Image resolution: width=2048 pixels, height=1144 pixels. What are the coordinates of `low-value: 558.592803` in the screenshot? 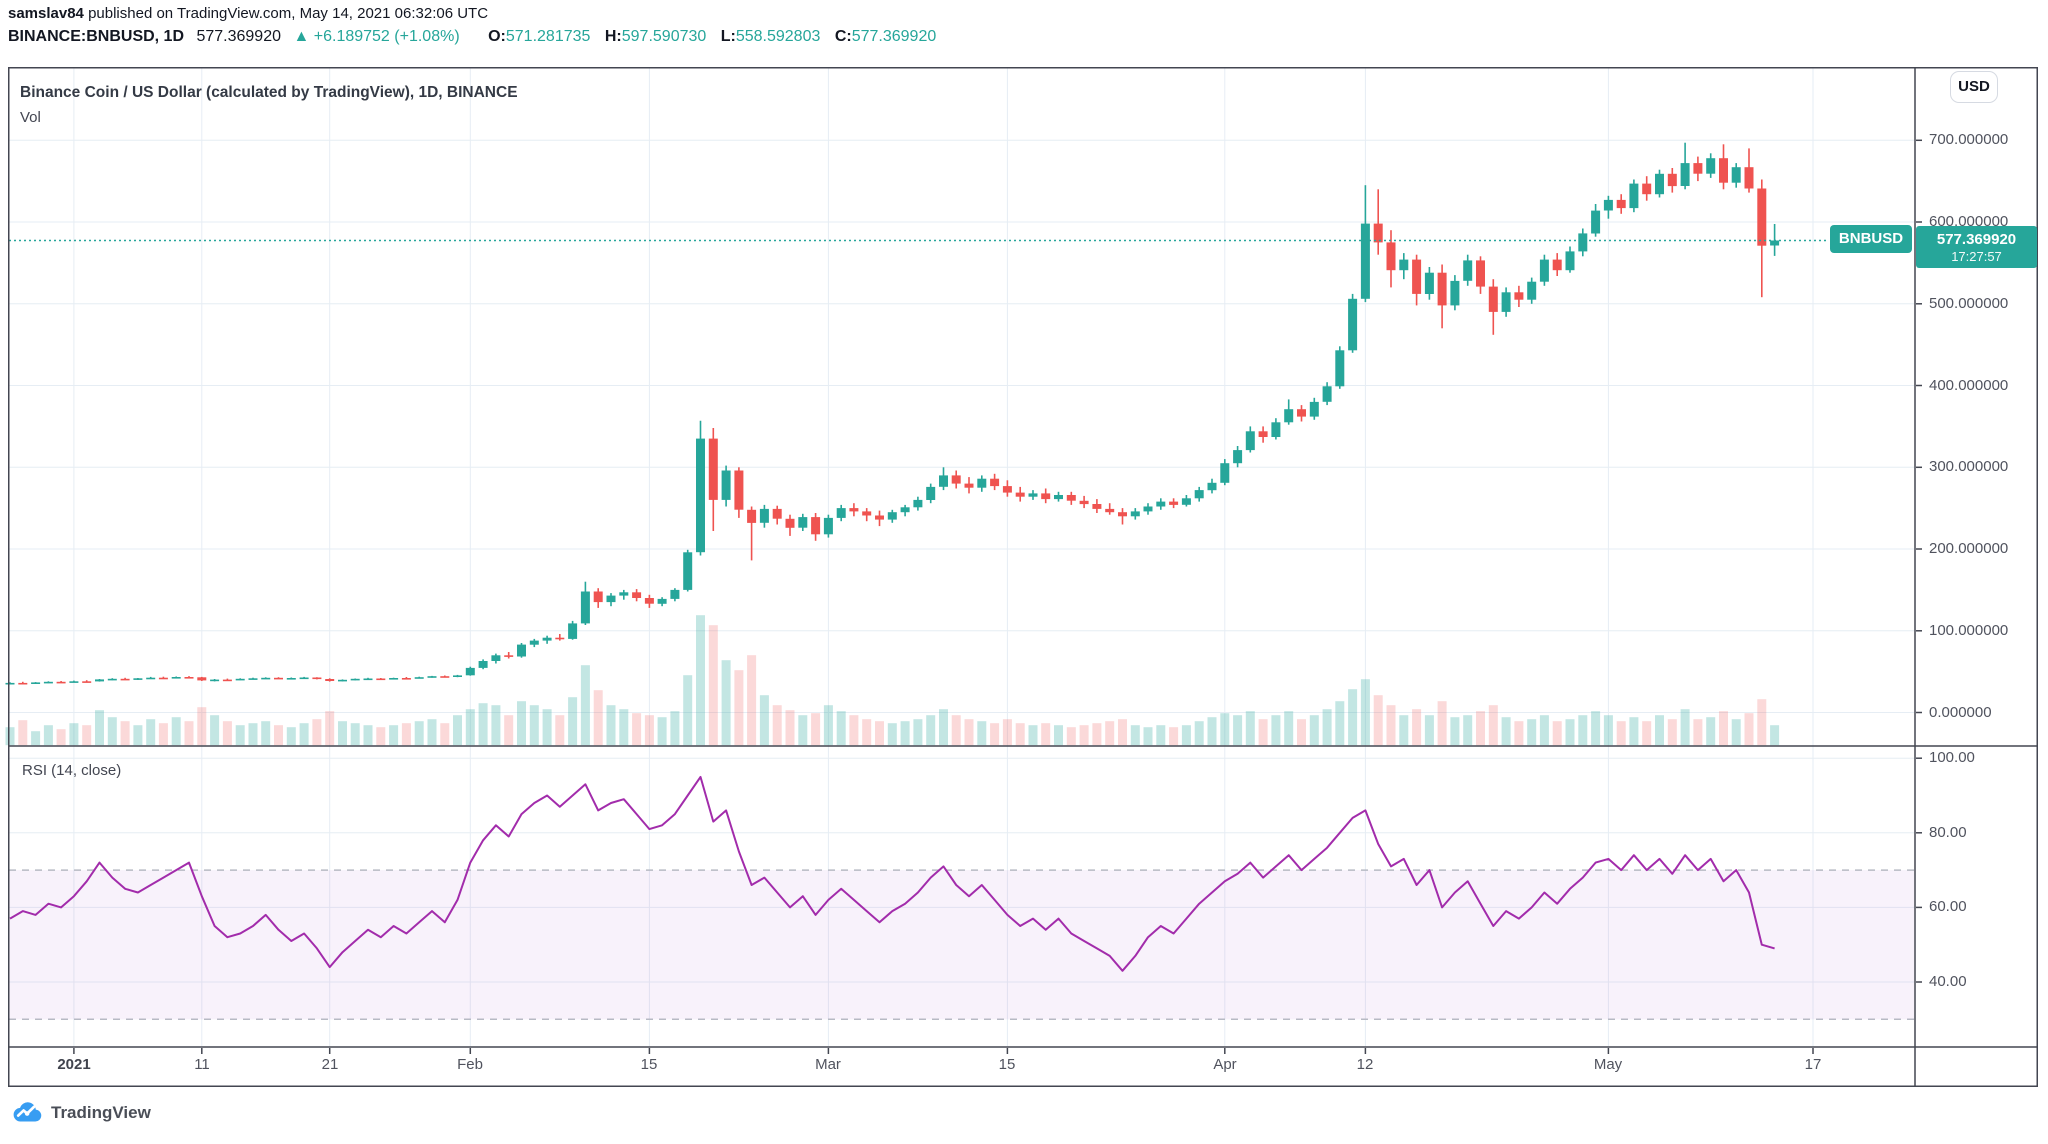 It's located at (778, 36).